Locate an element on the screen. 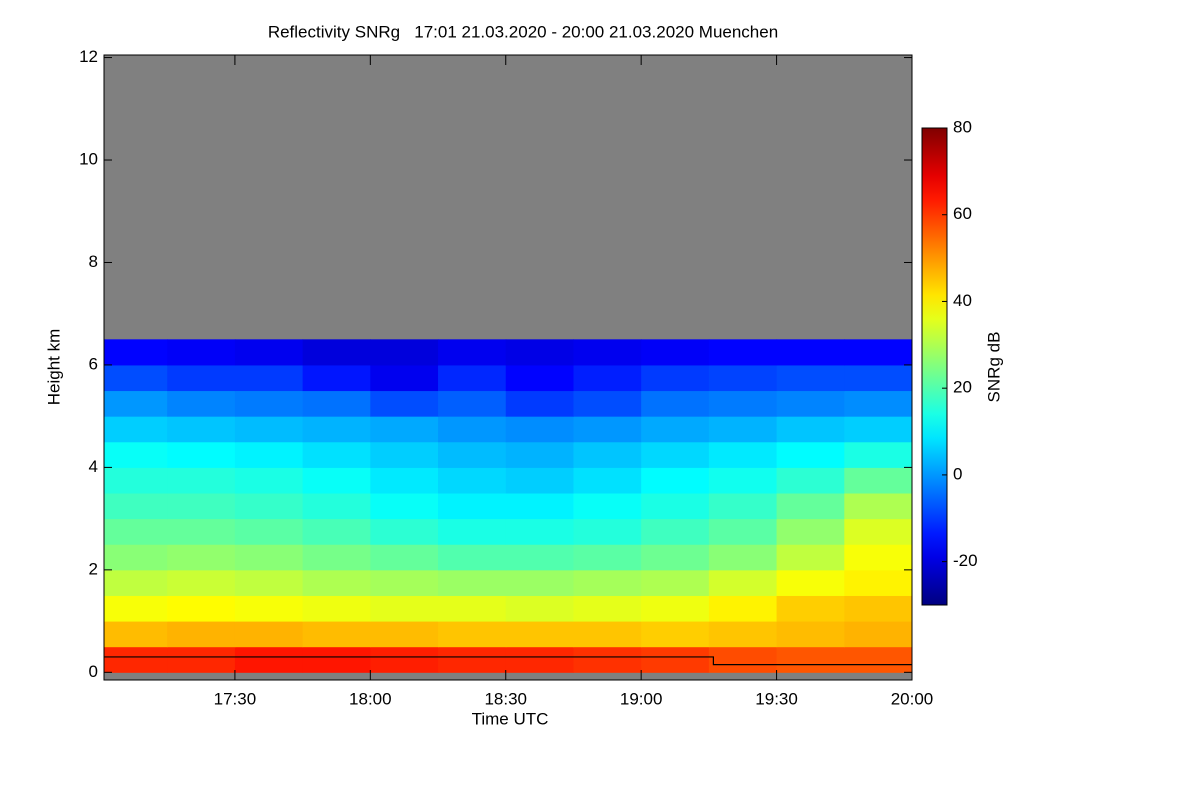 The height and width of the screenshot is (800, 1200). x-axis-label: Time UTC is located at coordinates (510, 718).